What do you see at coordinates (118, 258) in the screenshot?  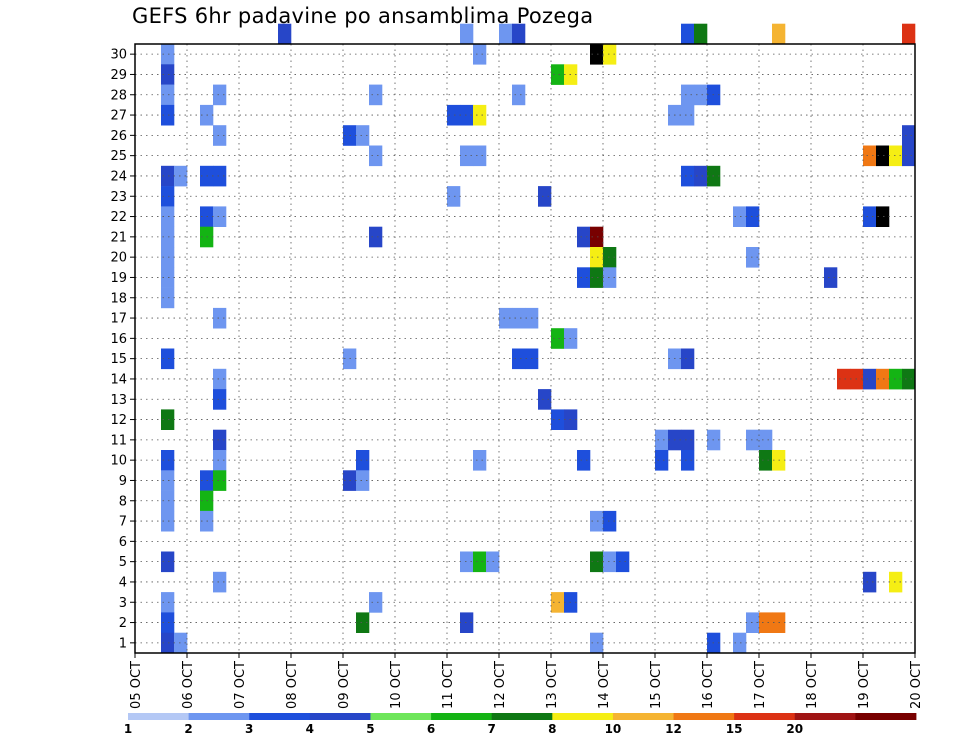 I see `y-tick-label-20: 20` at bounding box center [118, 258].